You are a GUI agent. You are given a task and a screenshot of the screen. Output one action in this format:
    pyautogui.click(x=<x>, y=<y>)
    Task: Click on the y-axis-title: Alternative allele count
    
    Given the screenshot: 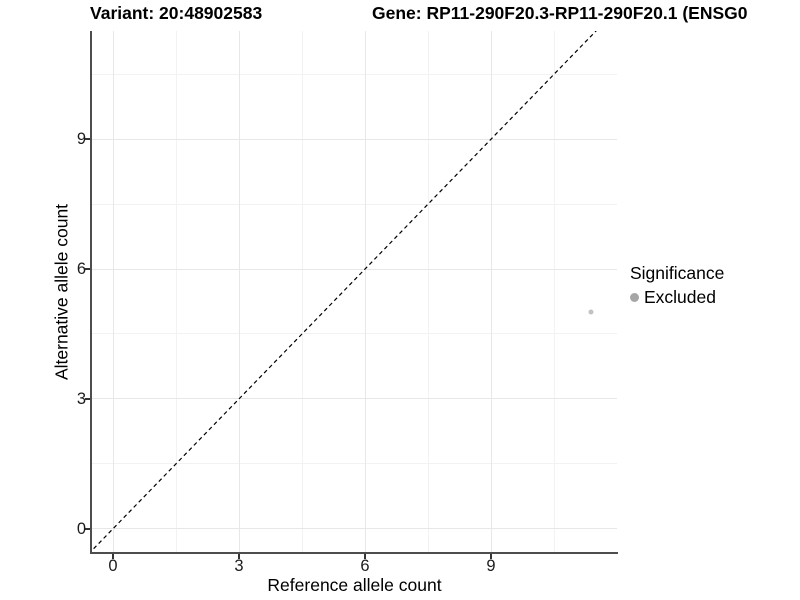 What is the action you would take?
    pyautogui.click(x=61, y=292)
    